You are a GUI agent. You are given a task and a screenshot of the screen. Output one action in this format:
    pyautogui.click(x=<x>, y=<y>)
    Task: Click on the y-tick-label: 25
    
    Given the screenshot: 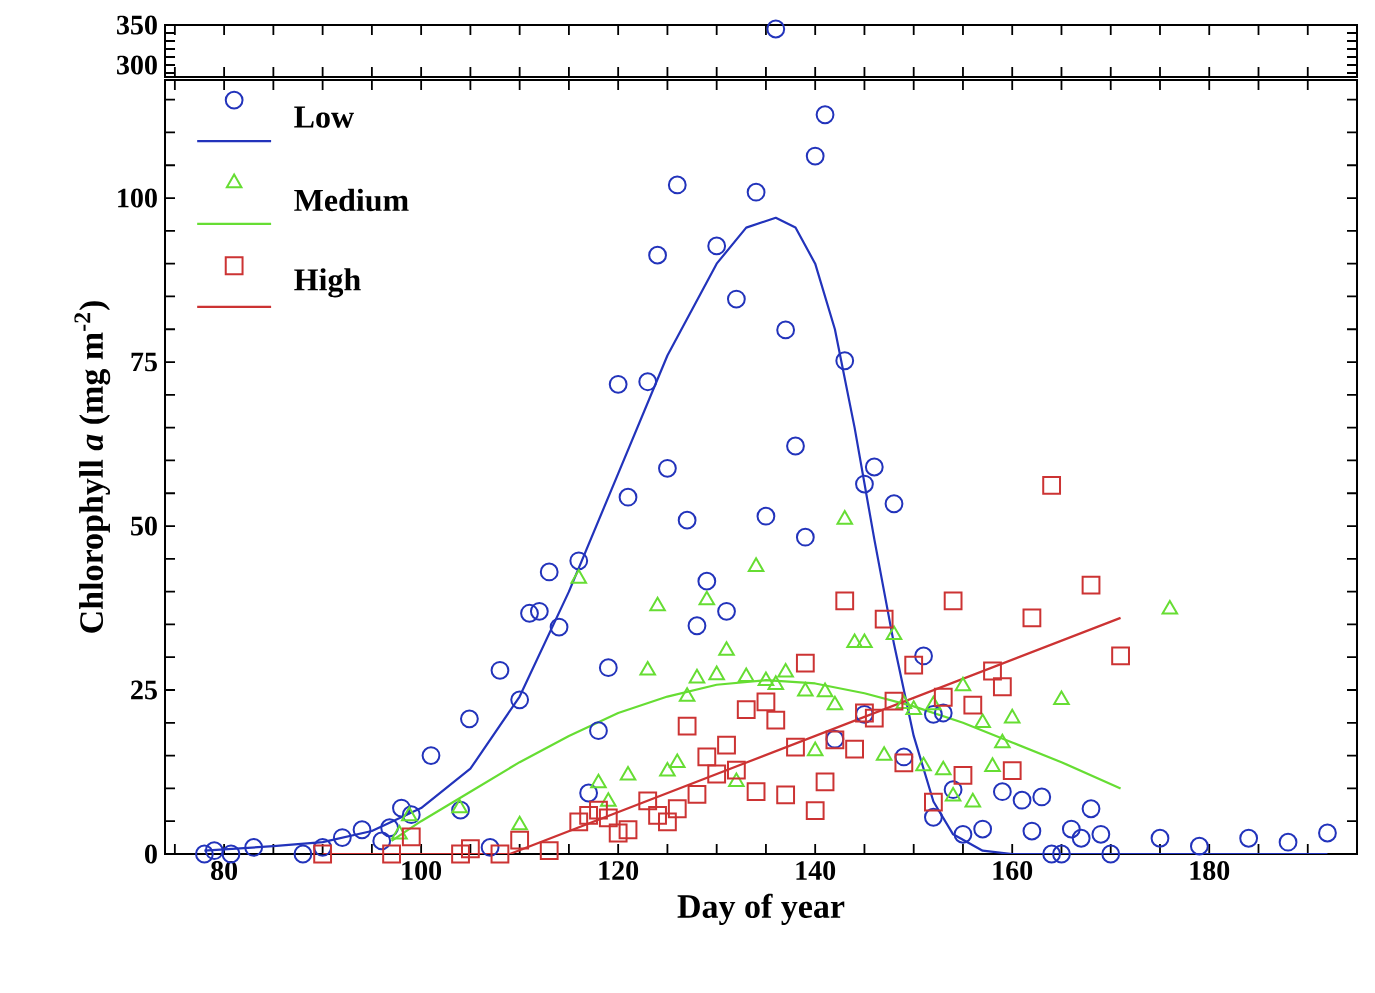 What is the action you would take?
    pyautogui.click(x=144, y=690)
    